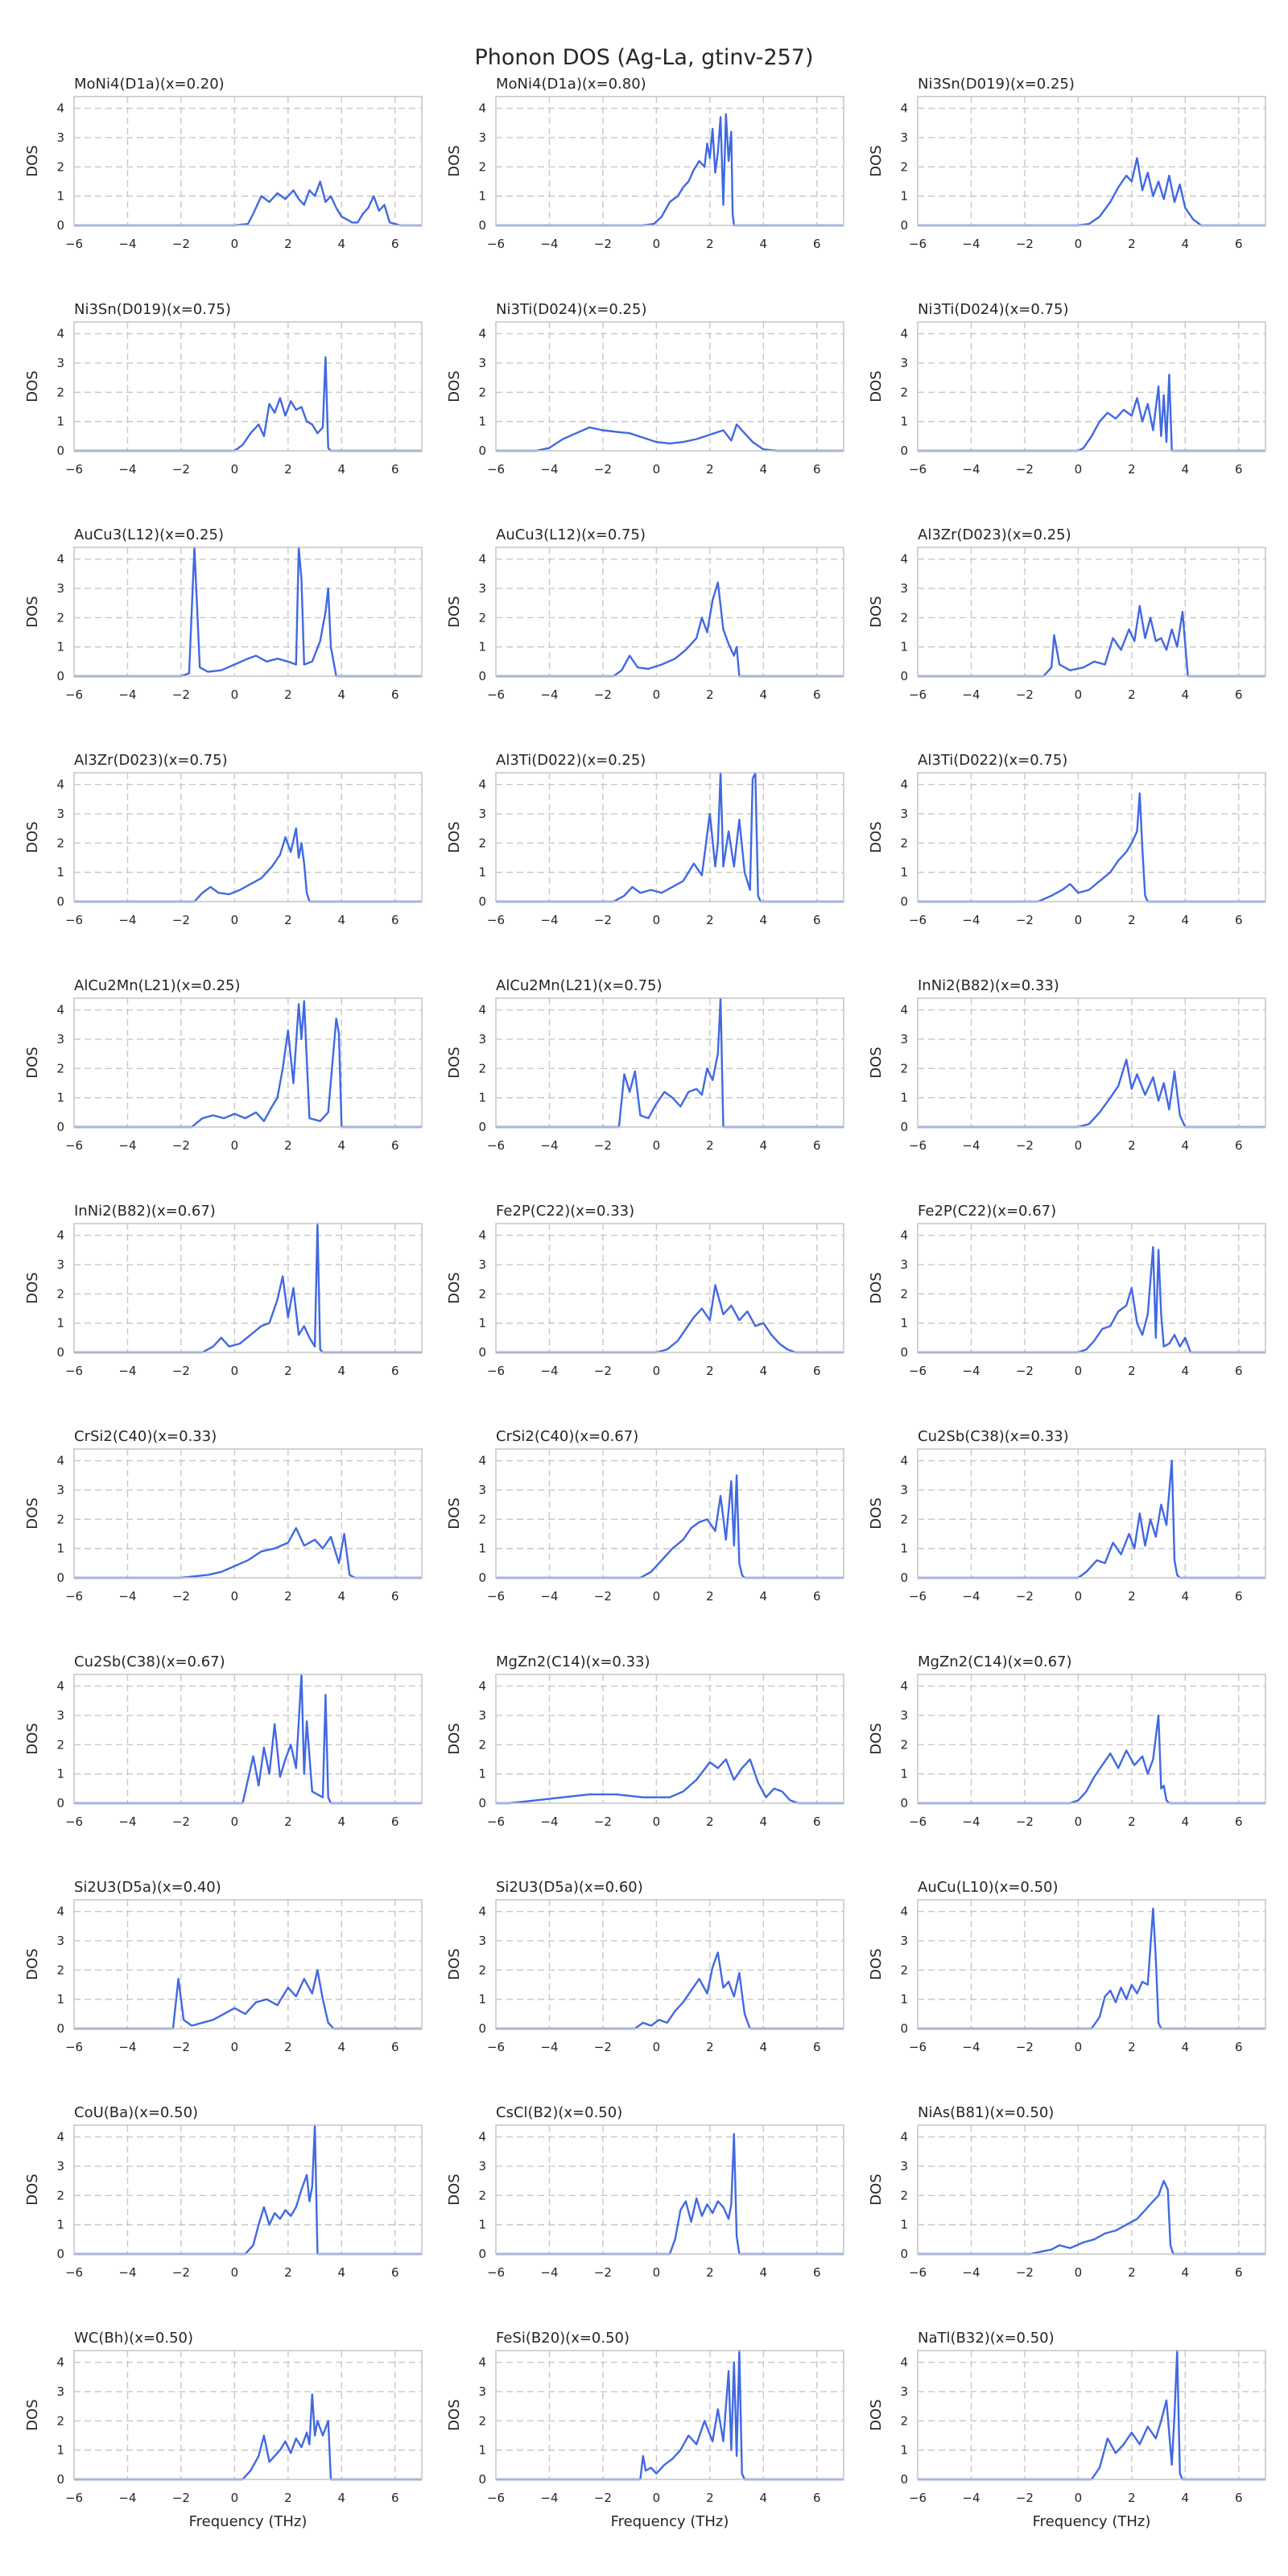 The width and height of the screenshot is (1288, 2576). What do you see at coordinates (147, 1887) in the screenshot?
I see `subplot-title: Si2U3(D5a)(x=0.40)` at bounding box center [147, 1887].